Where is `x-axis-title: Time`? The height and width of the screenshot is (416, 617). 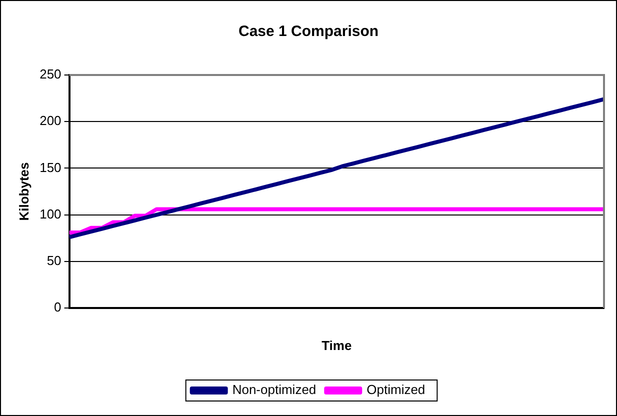
x-axis-title: Time is located at coordinates (337, 345).